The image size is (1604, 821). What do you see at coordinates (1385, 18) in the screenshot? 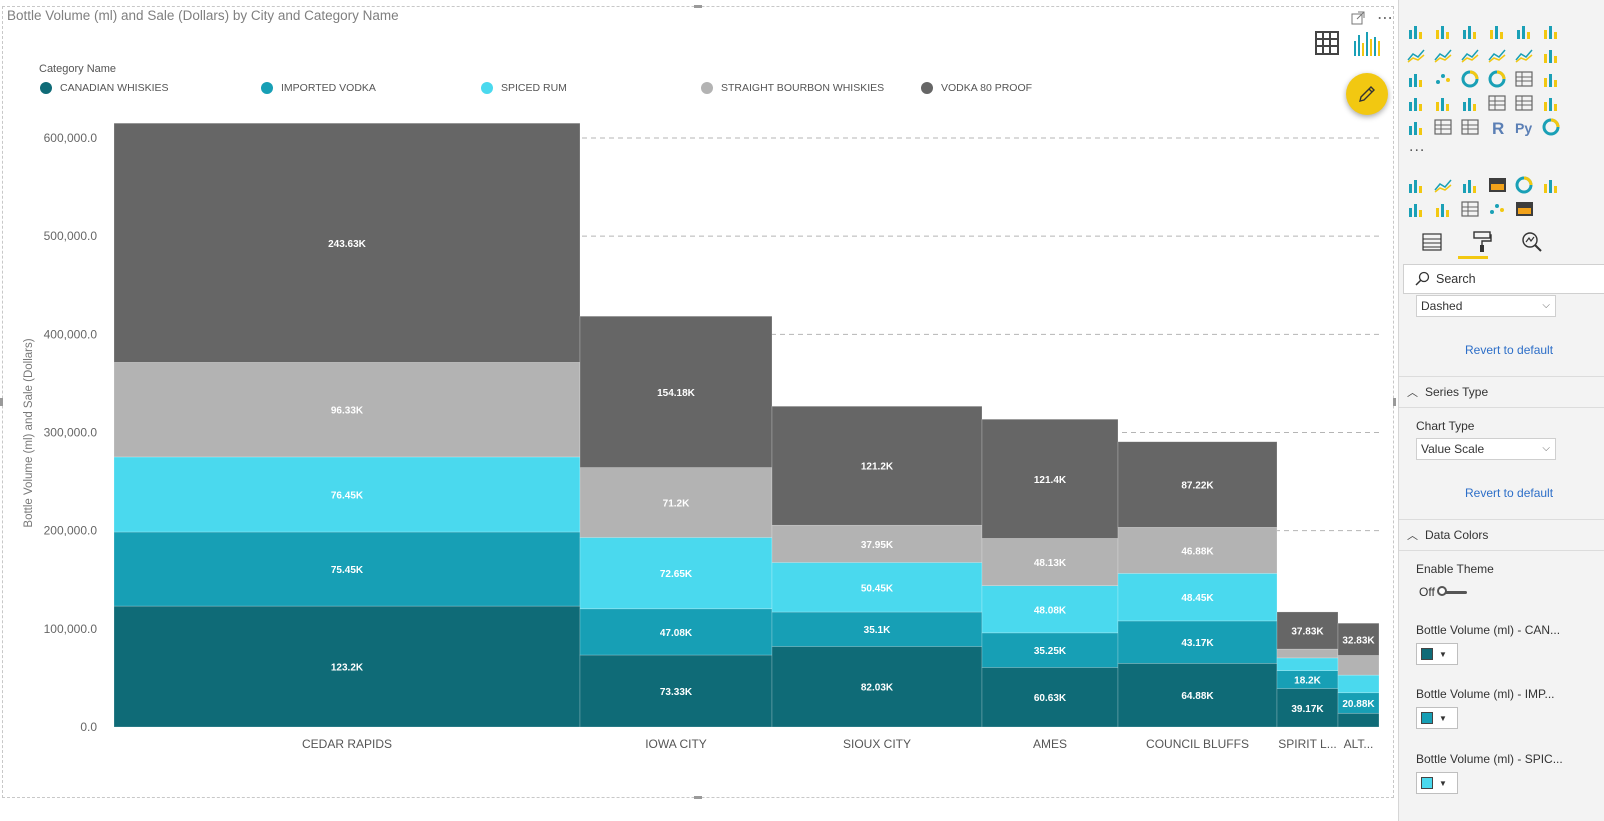
I see `more-options-icon: ⋯` at bounding box center [1385, 18].